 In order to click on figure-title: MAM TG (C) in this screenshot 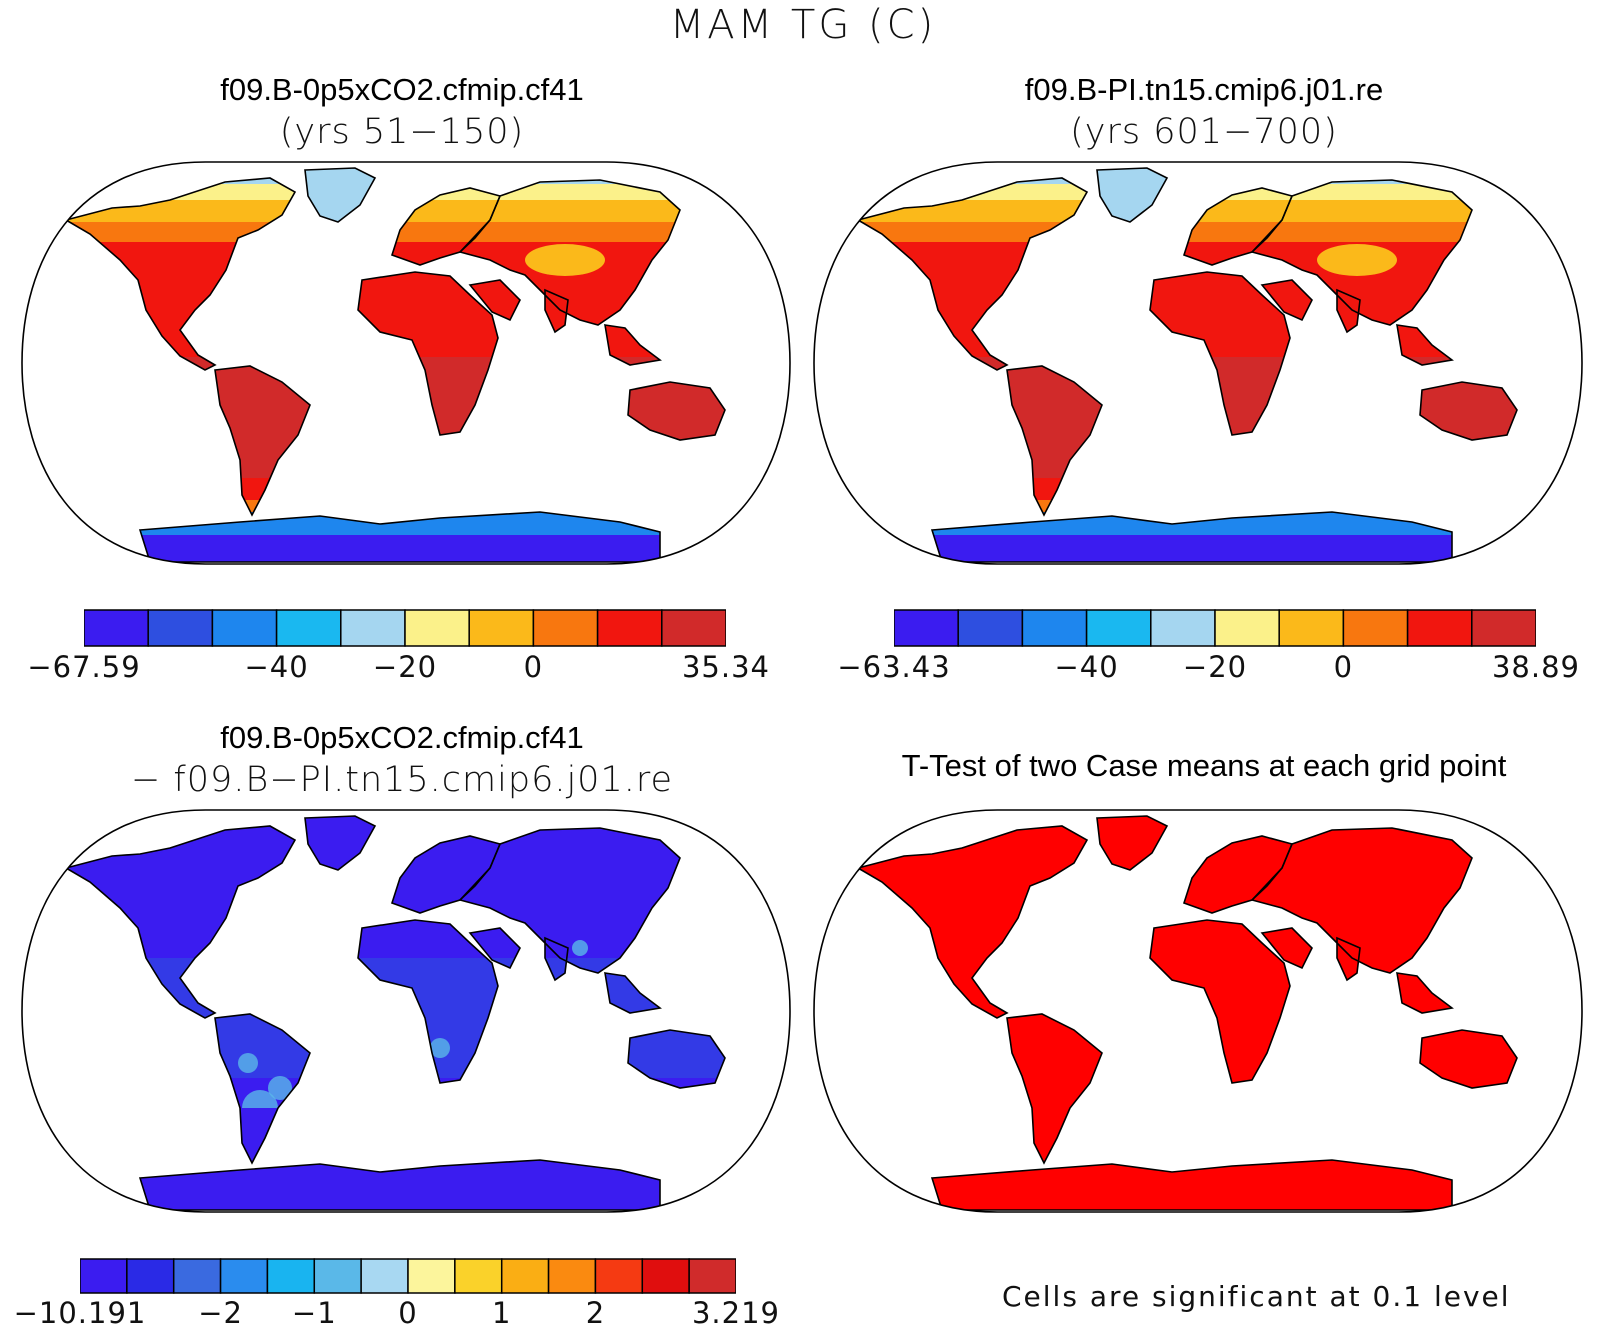, I will do `click(803, 25)`.